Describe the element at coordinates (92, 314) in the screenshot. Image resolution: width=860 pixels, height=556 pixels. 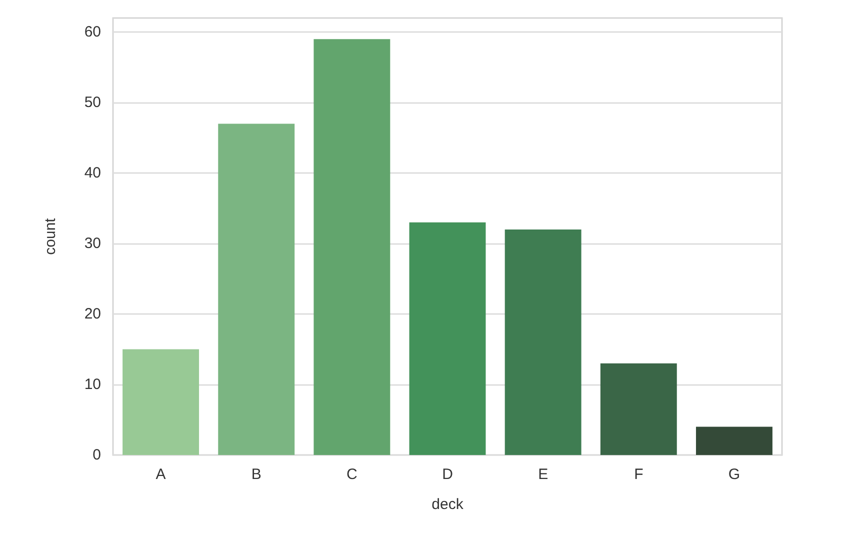
I see `y-tick-label: 20` at that location.